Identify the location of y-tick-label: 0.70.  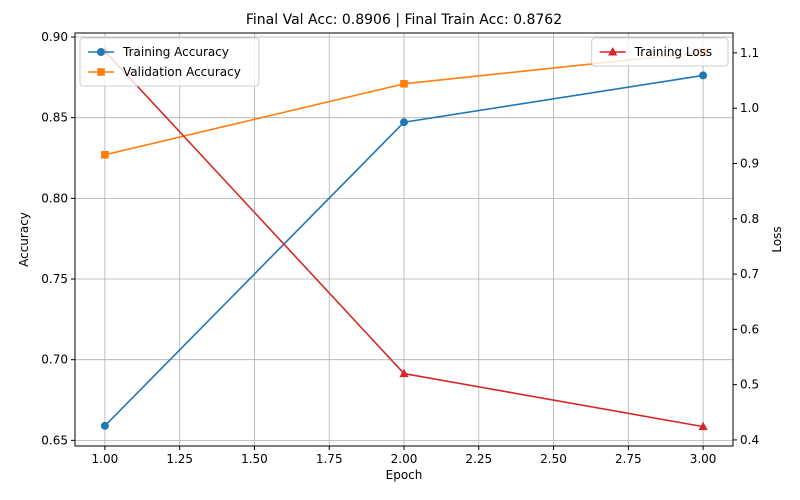
(54, 360).